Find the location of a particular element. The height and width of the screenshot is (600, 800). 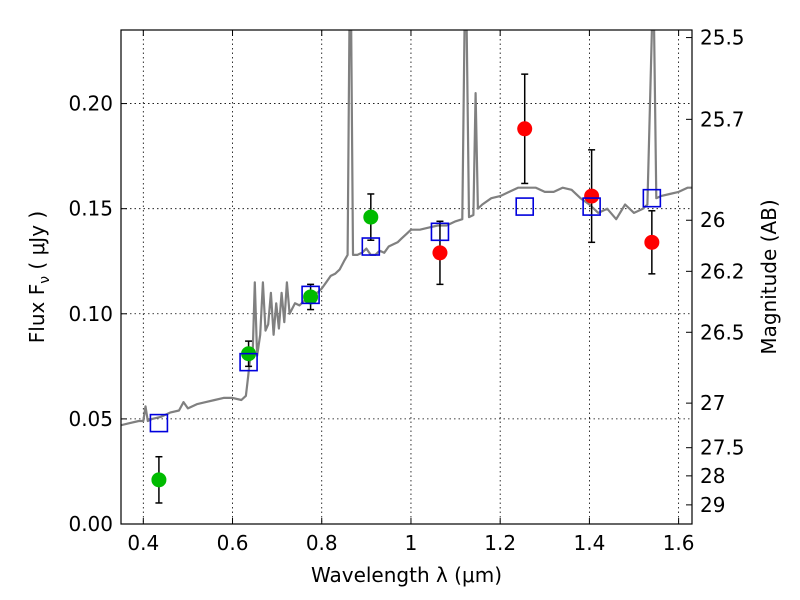

y-tick-label: 0.10 is located at coordinates (90, 314).